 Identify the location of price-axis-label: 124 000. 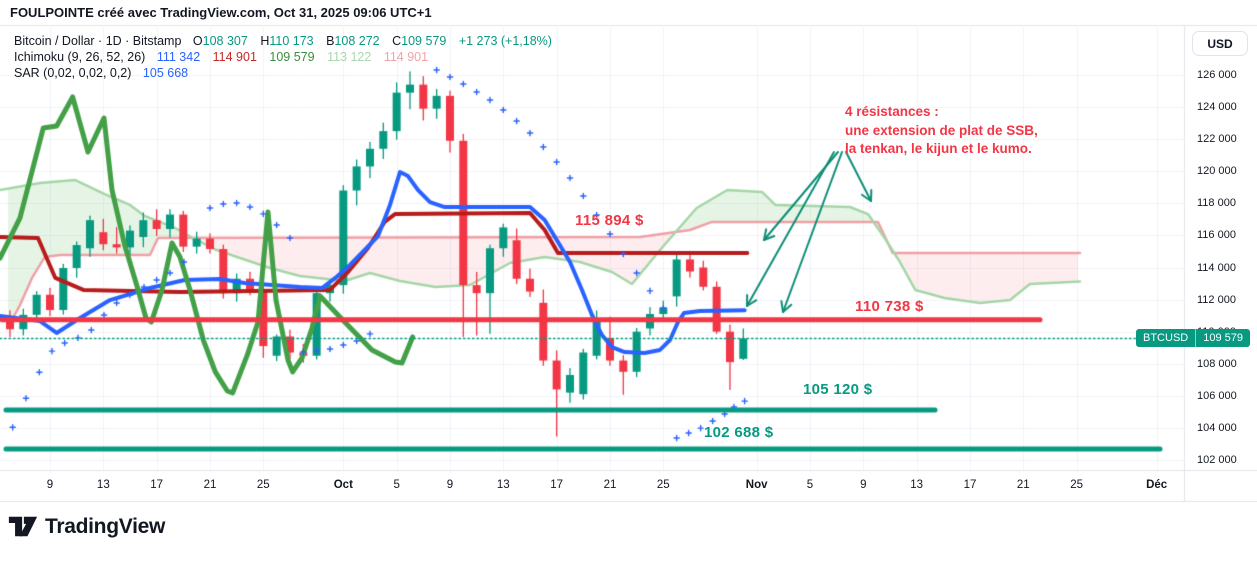
(1217, 107).